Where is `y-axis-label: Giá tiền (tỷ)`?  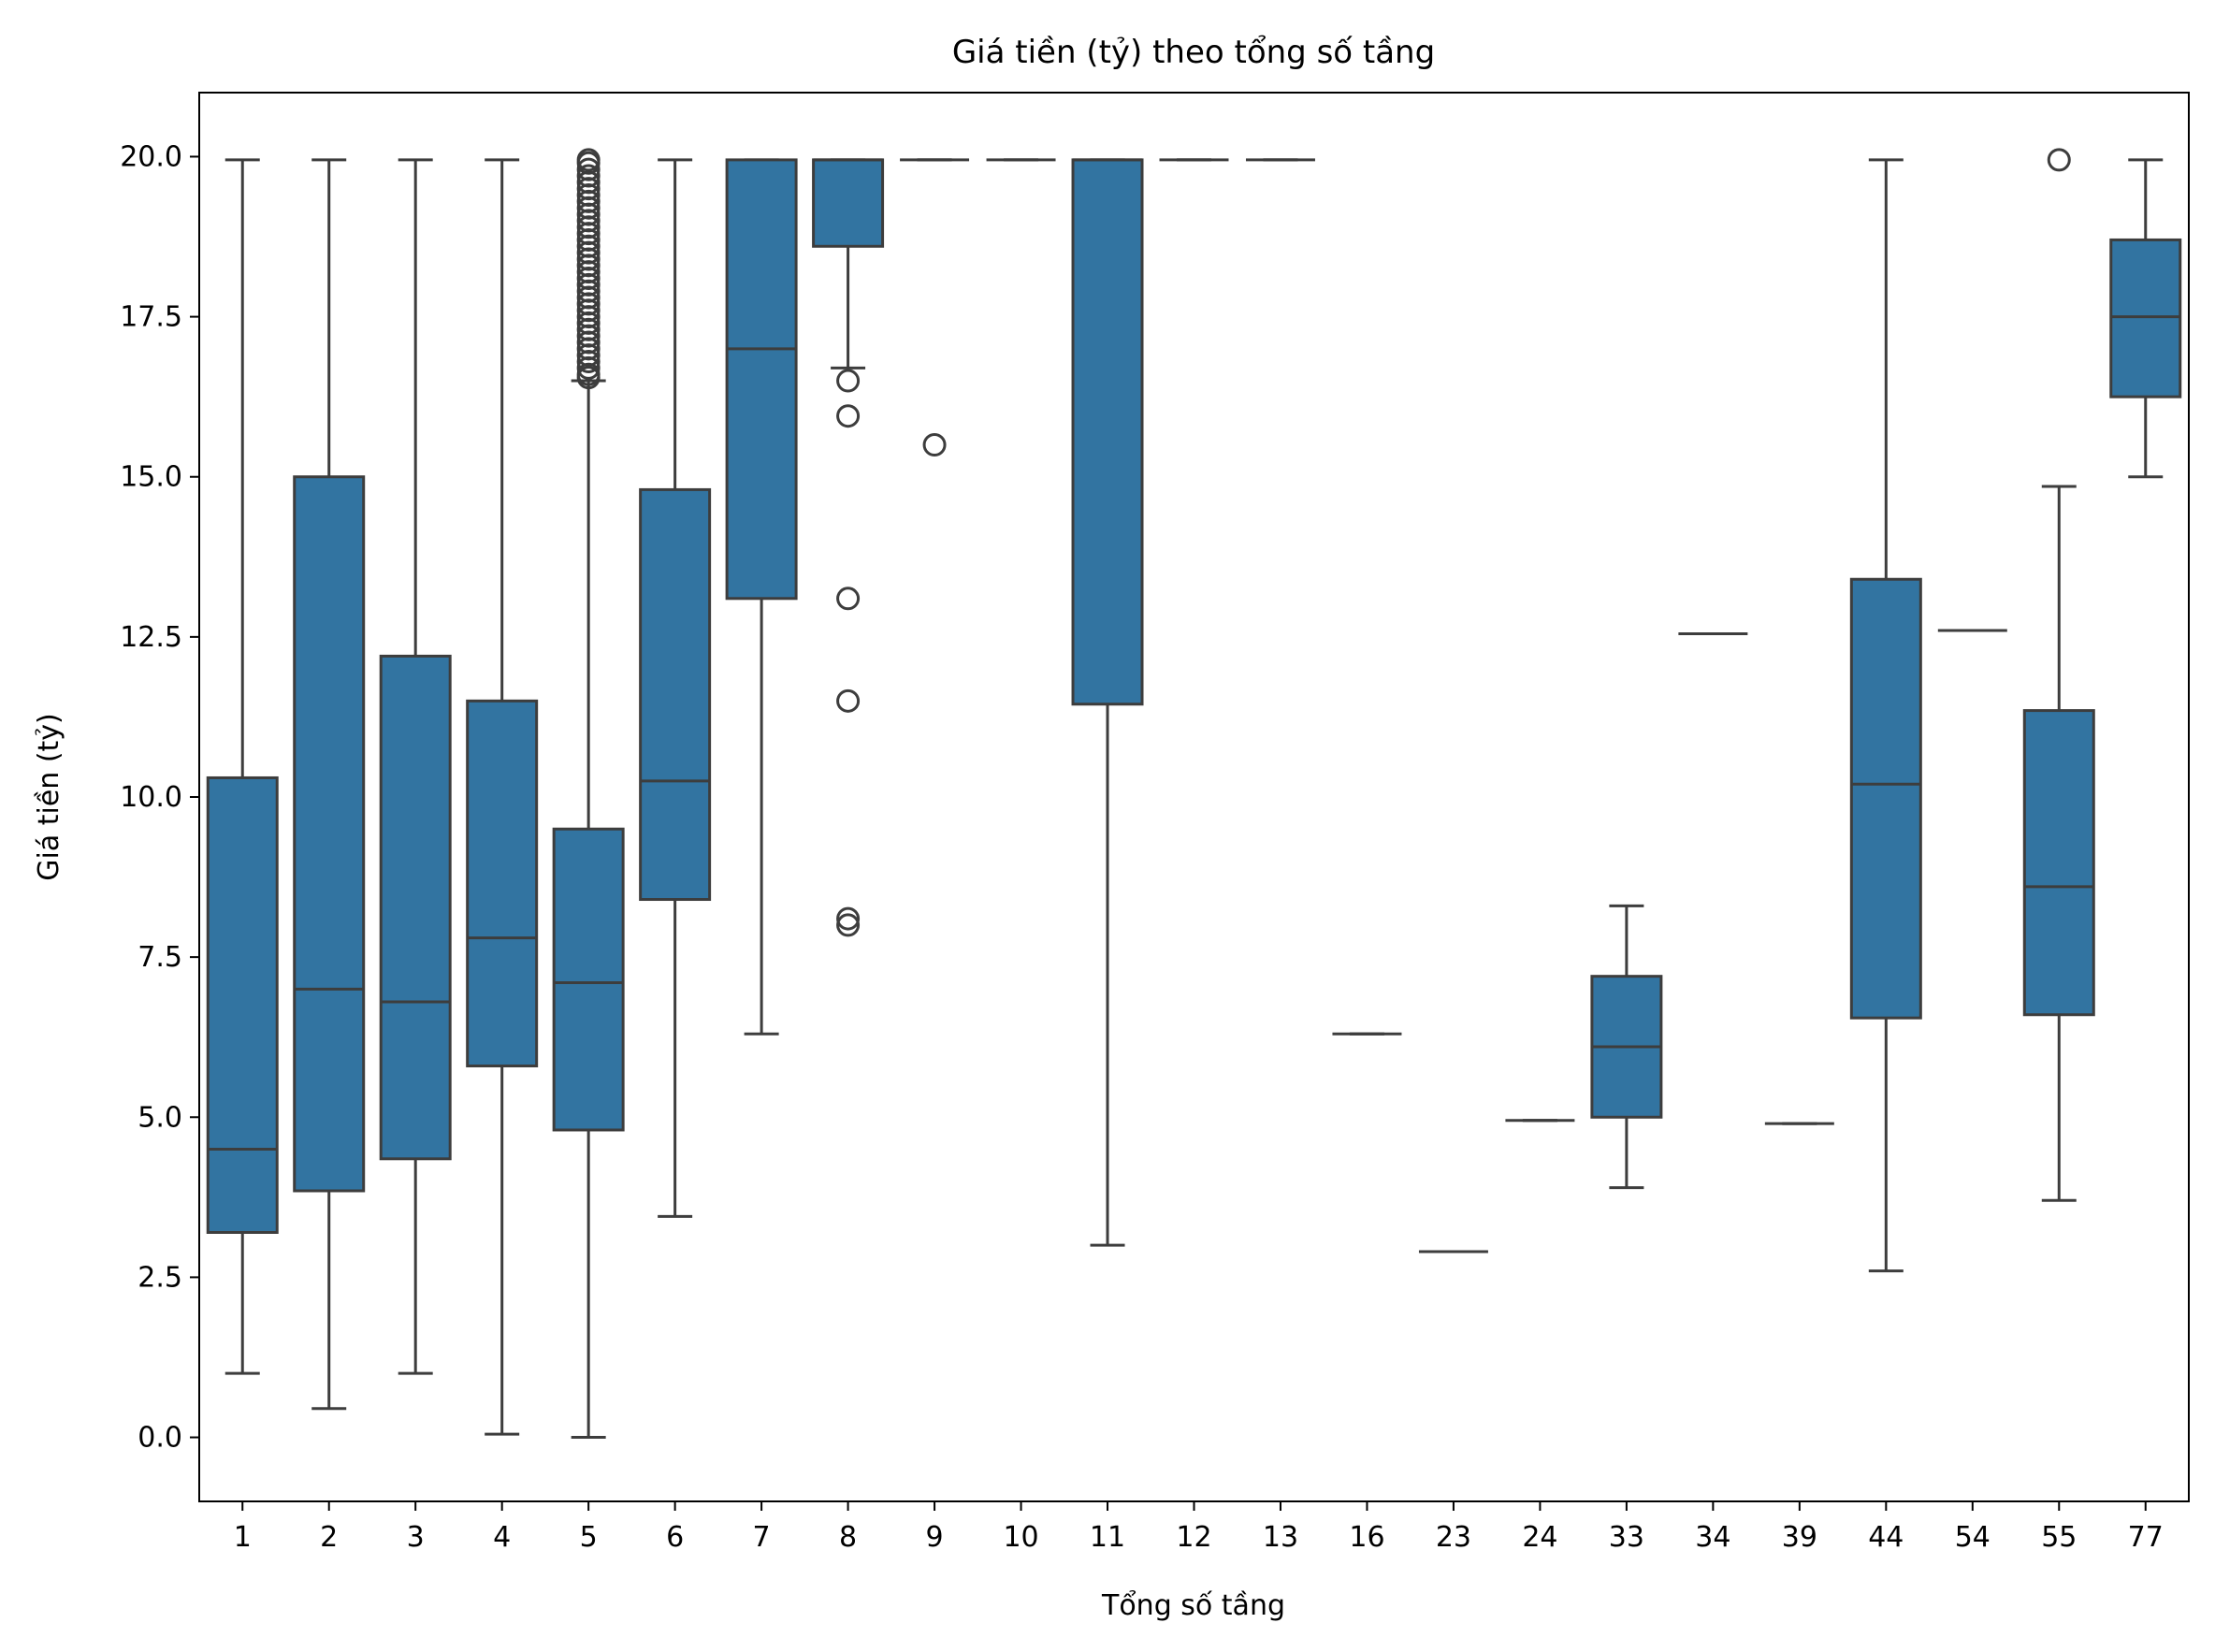 y-axis-label: Giá tiền (tỷ) is located at coordinates (49, 797).